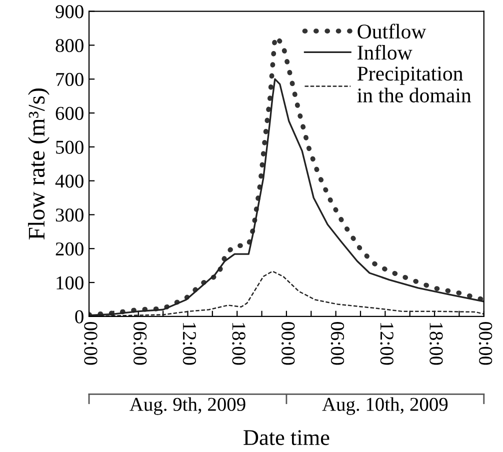 This screenshot has width=503, height=452. What do you see at coordinates (79, 317) in the screenshot?
I see `y-tick-label: 0` at bounding box center [79, 317].